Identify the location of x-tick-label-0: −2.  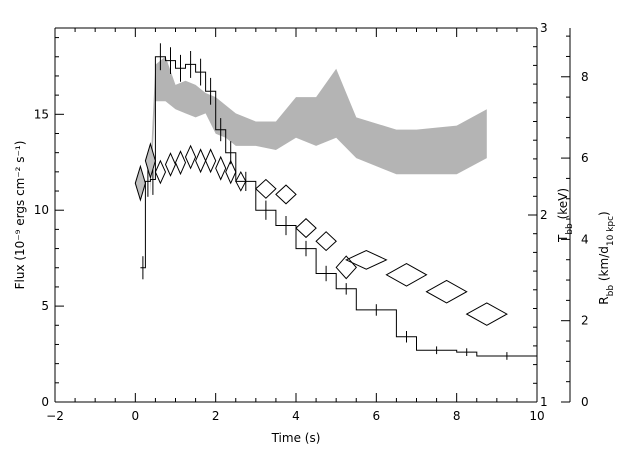
(55, 416).